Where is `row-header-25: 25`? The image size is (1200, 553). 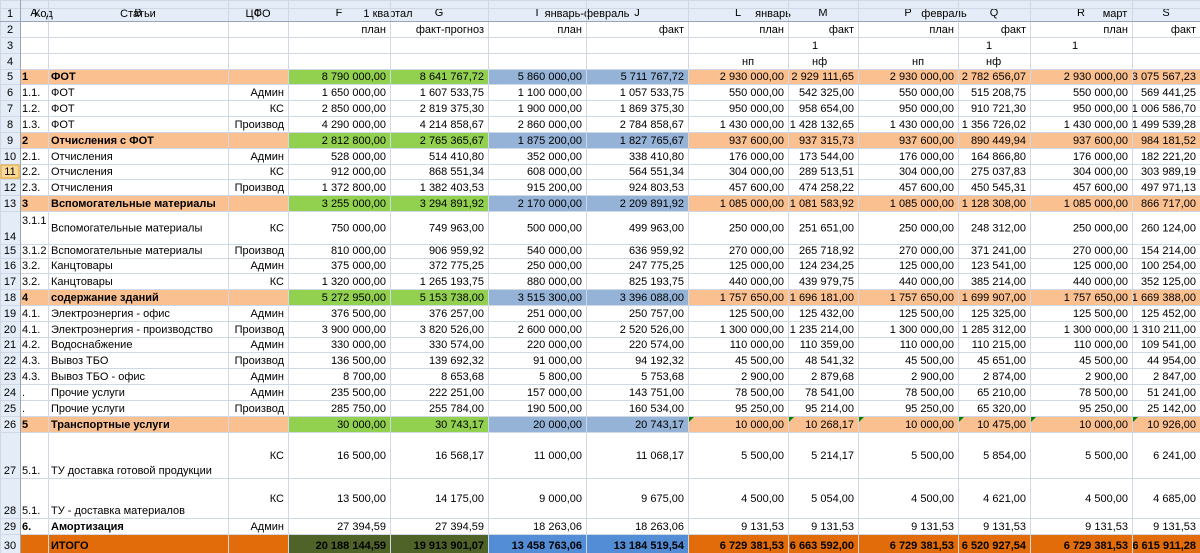
row-header-25: 25 is located at coordinates (10, 409).